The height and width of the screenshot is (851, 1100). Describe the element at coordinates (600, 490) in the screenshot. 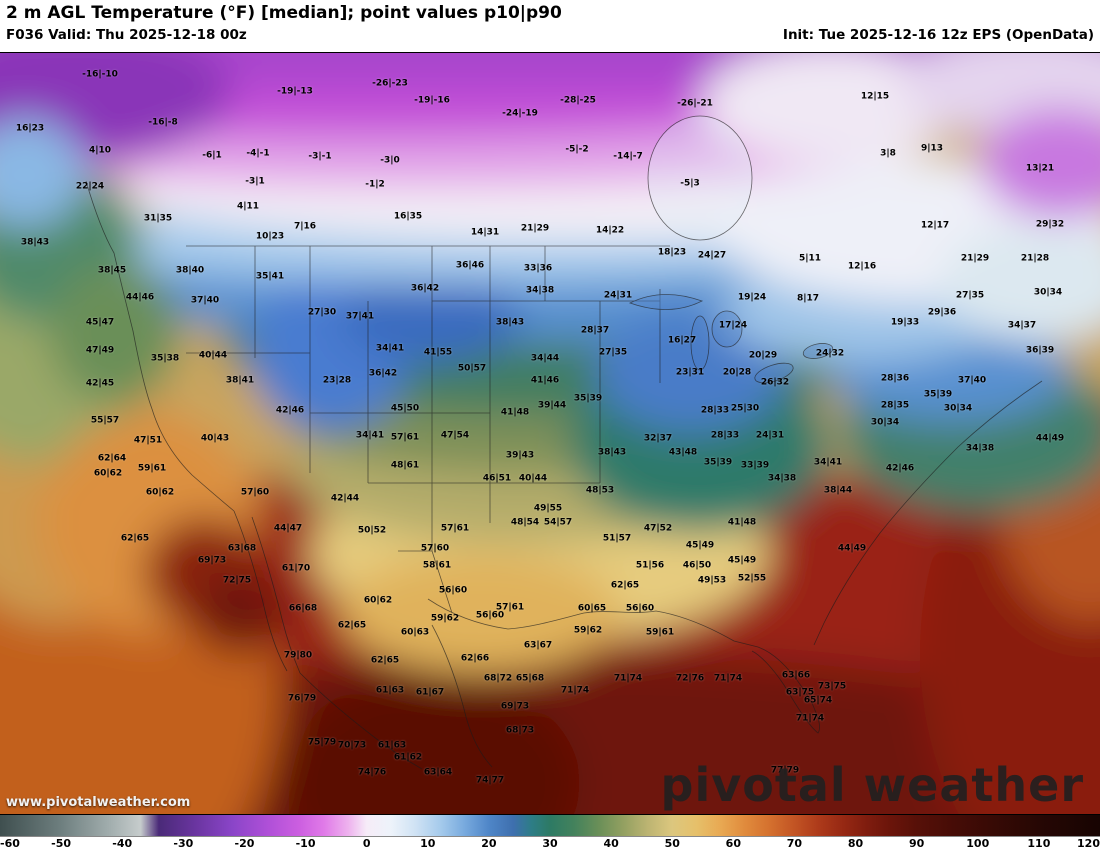

I see `point-value: 48|53` at that location.